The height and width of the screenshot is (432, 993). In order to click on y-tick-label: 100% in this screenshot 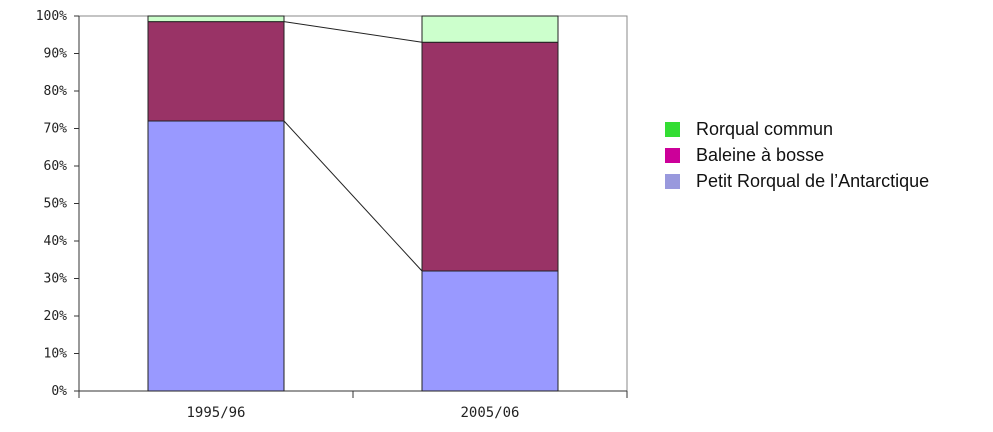, I will do `click(51, 16)`.